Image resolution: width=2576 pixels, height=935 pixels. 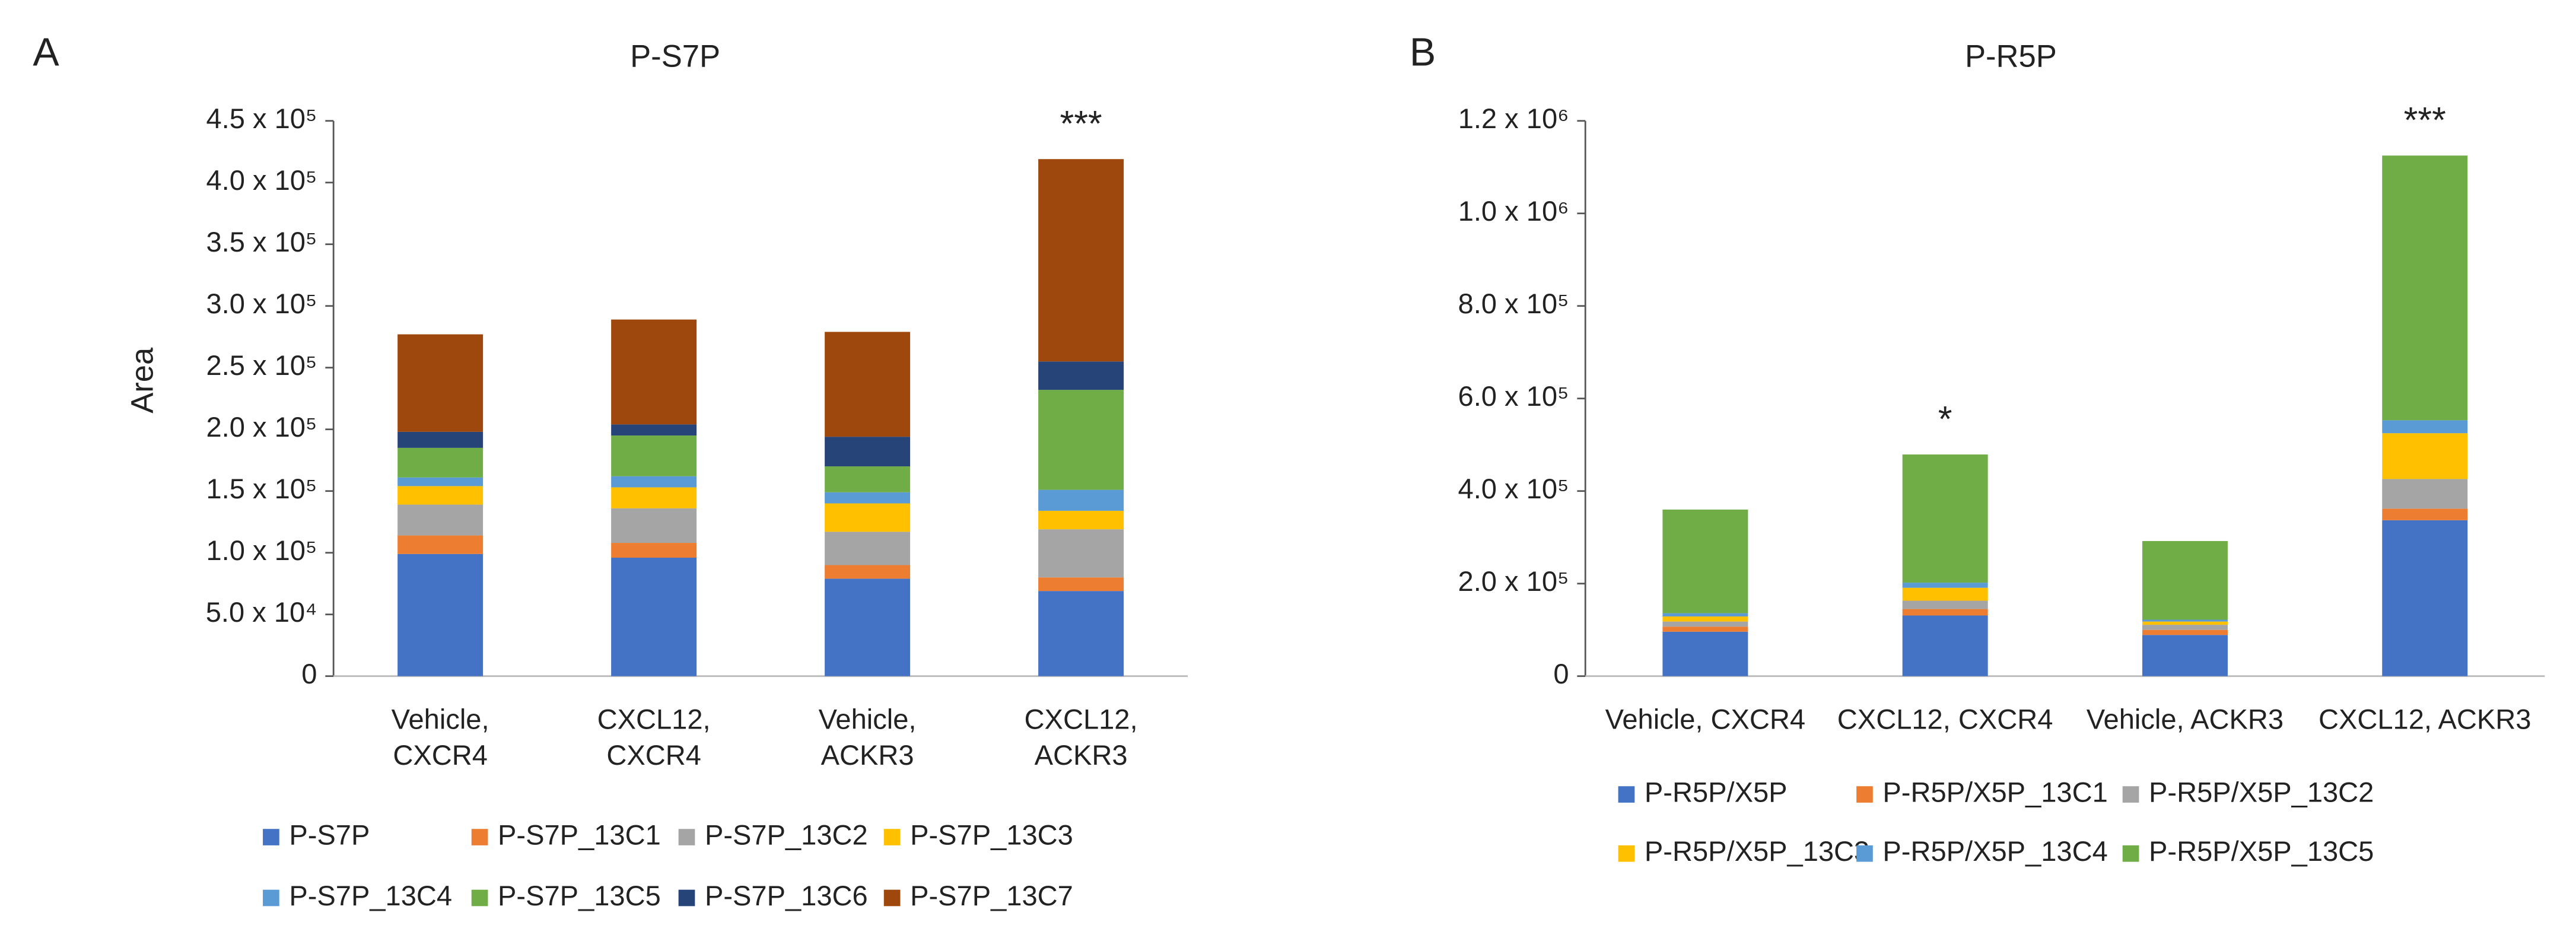 What do you see at coordinates (991, 834) in the screenshot?
I see `legend-label: P-S7P_13C3` at bounding box center [991, 834].